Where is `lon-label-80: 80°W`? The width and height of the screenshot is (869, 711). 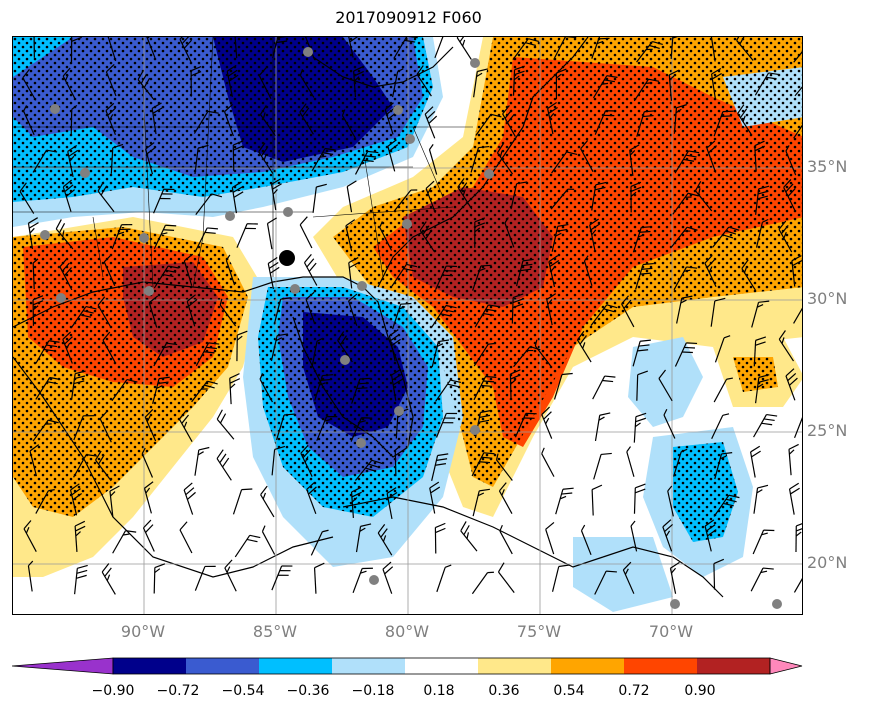 lon-label-80: 80°W is located at coordinates (407, 631).